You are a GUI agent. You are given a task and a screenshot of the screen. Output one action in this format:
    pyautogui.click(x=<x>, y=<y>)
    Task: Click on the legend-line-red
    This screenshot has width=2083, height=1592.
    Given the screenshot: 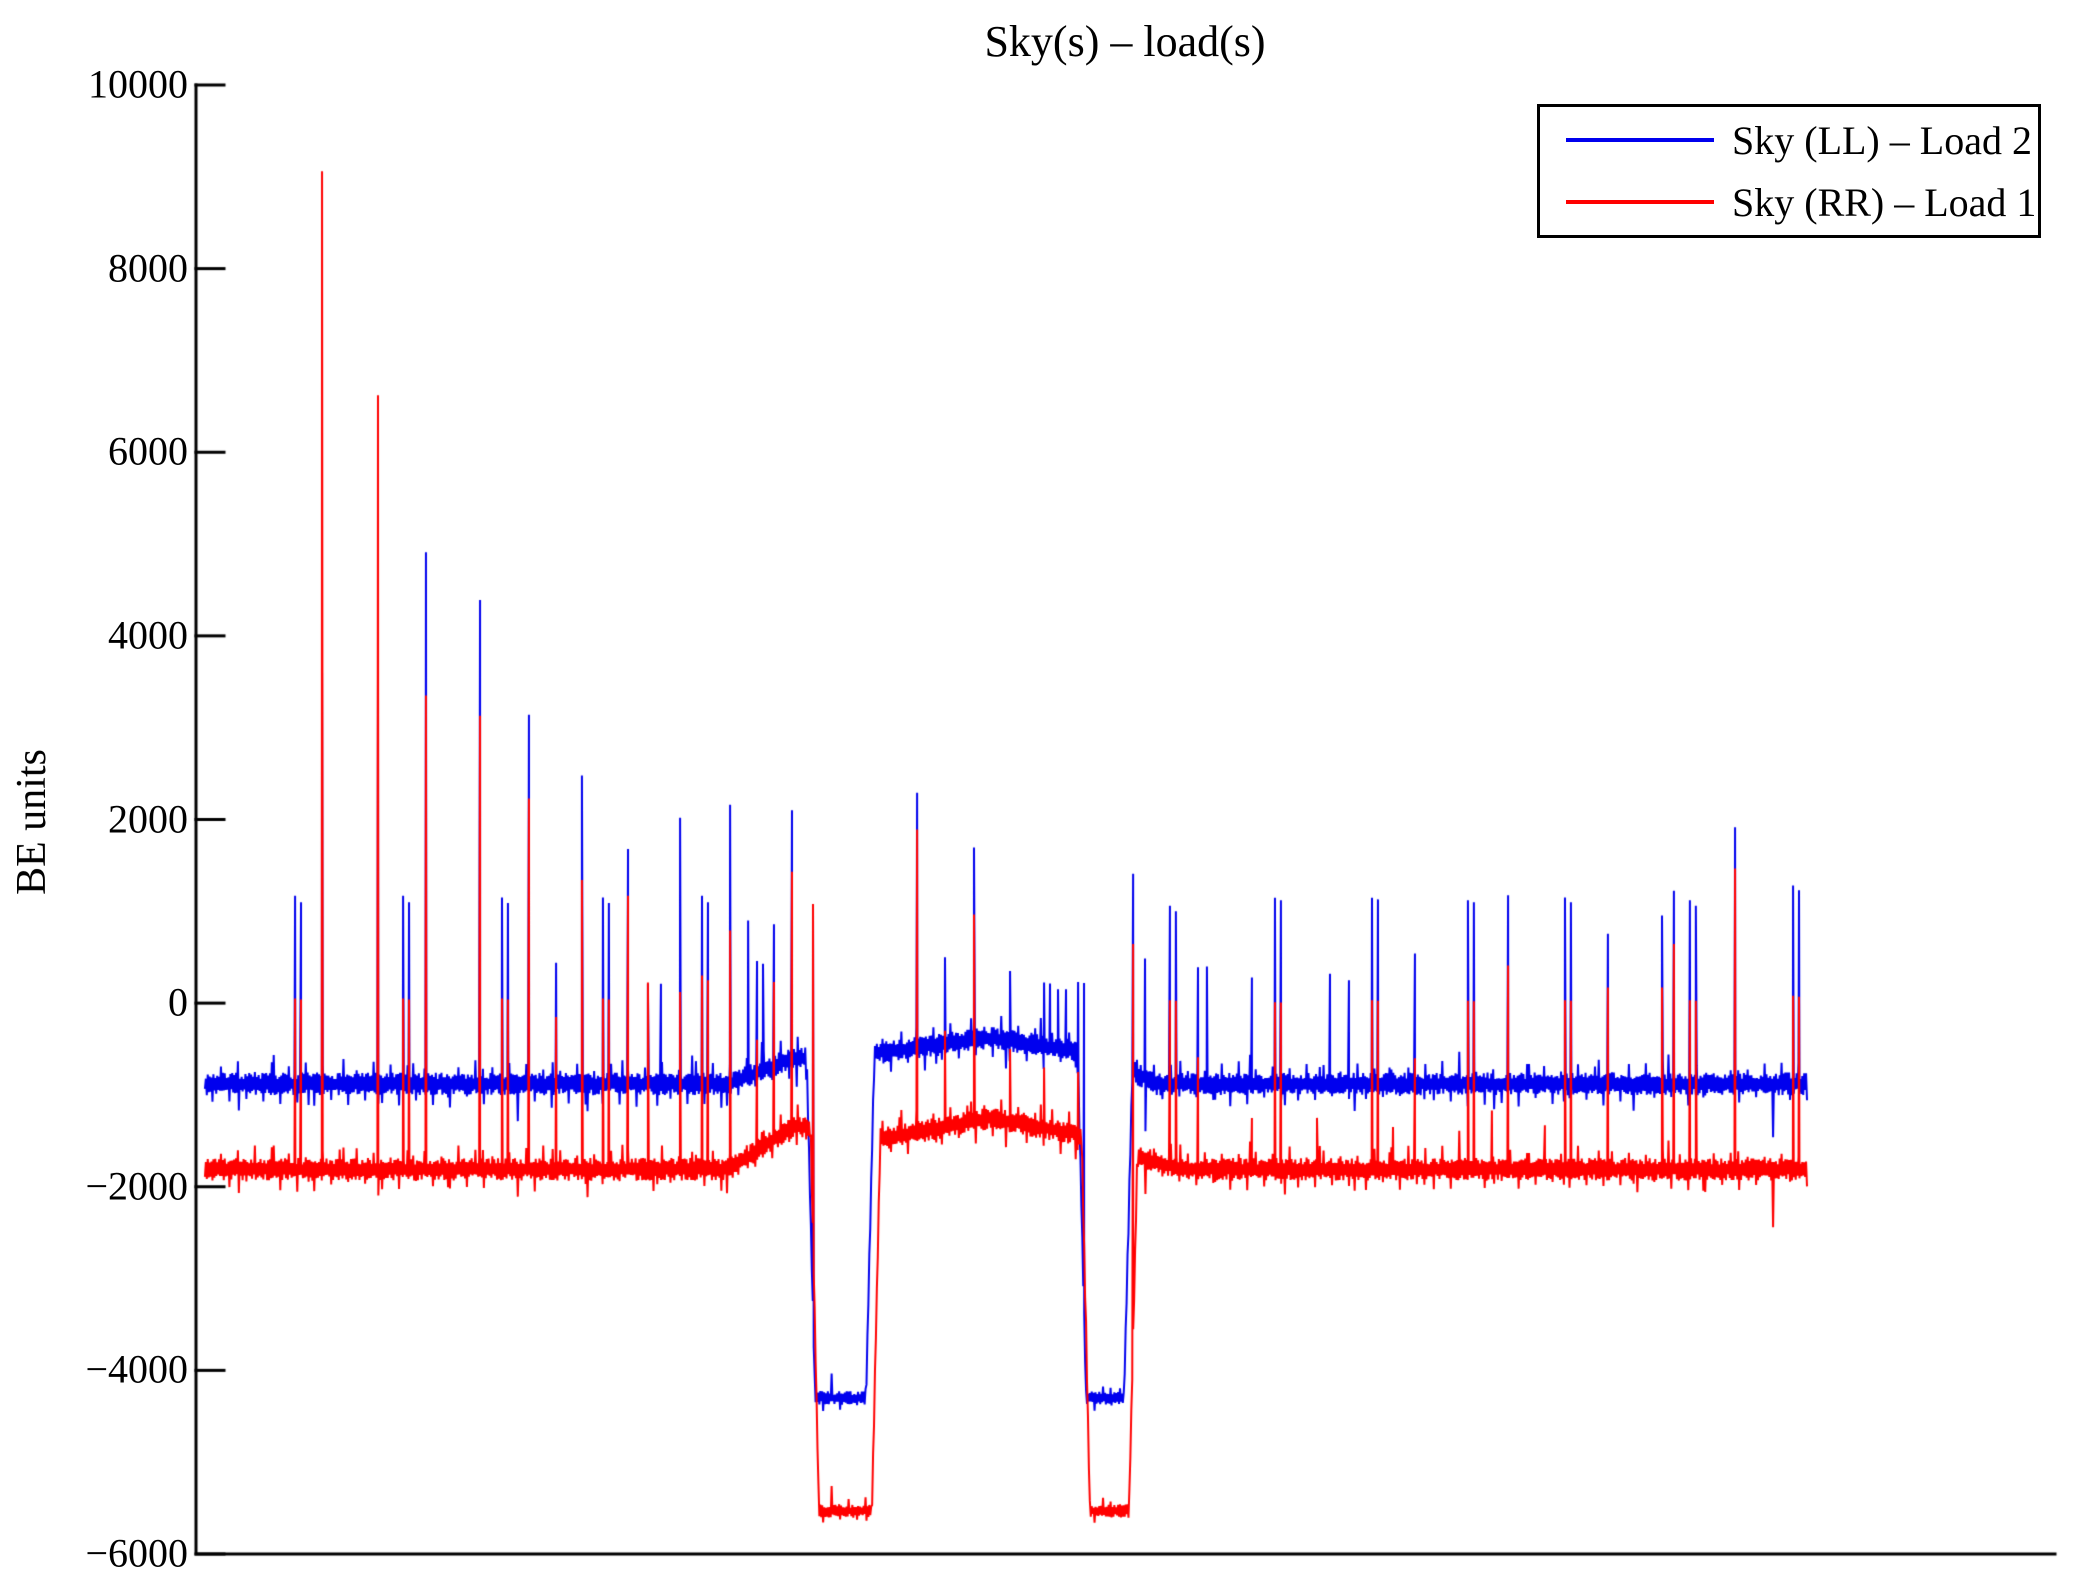 What is the action you would take?
    pyautogui.click(x=1640, y=202)
    